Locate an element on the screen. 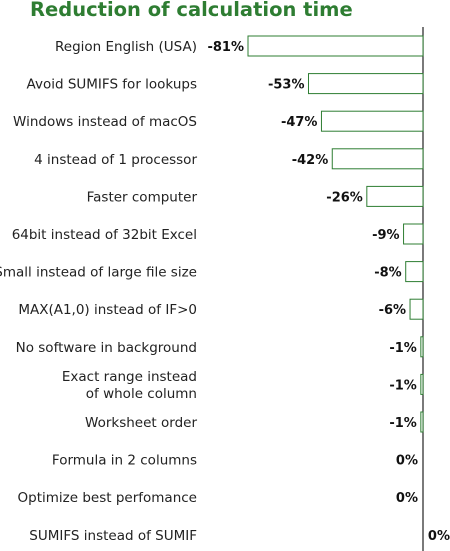 The width and height of the screenshot is (450, 551). category-label: Exact range instead of whole column is located at coordinates (129, 385).